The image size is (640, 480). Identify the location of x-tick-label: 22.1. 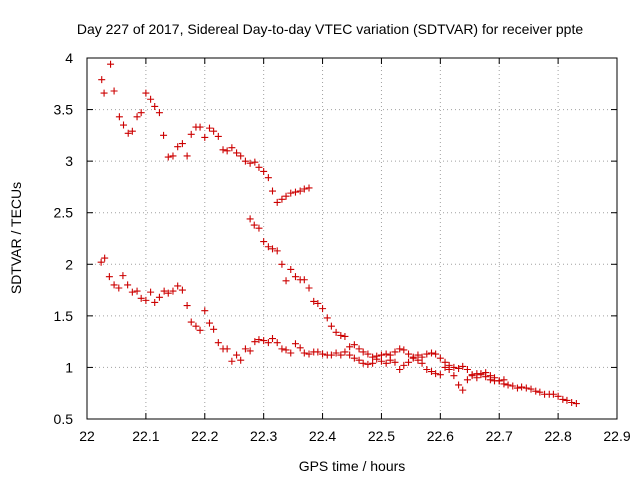
(145, 436).